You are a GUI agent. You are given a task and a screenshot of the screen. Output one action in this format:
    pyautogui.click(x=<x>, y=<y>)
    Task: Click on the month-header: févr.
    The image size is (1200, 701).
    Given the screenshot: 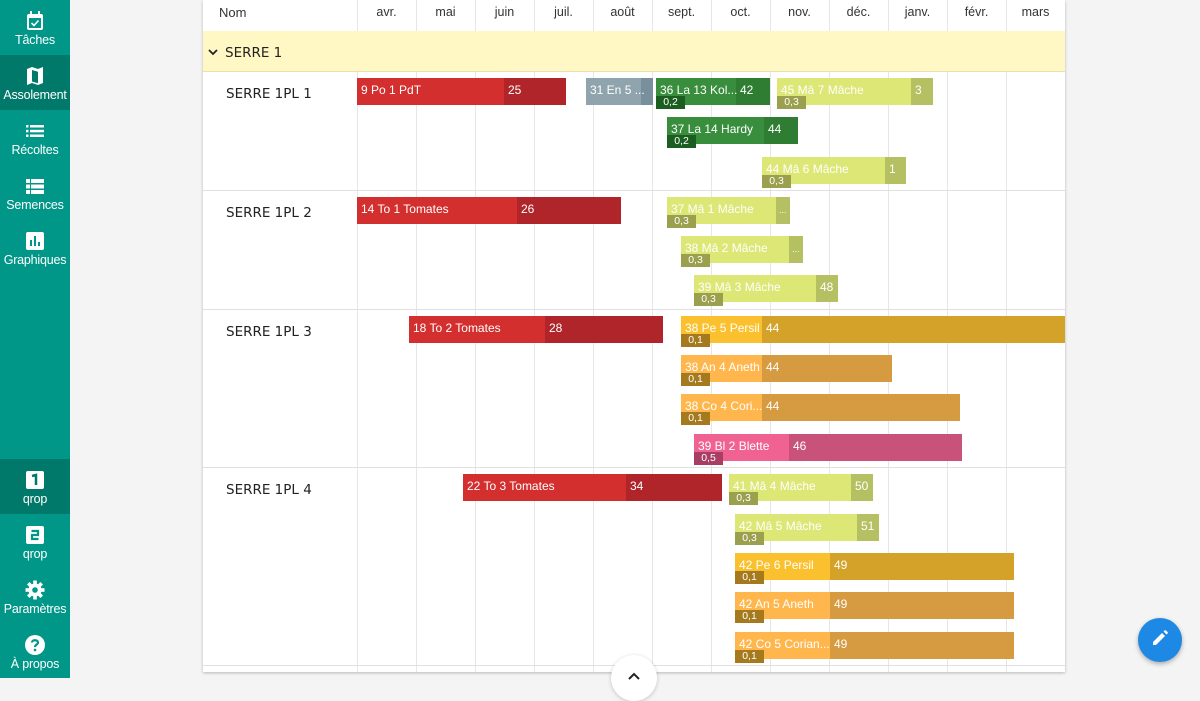 What is the action you would take?
    pyautogui.click(x=976, y=12)
    